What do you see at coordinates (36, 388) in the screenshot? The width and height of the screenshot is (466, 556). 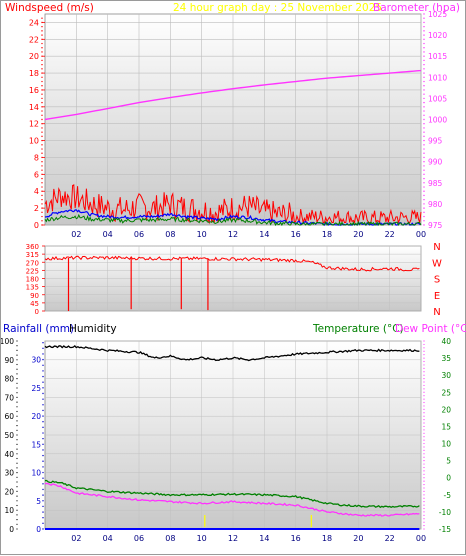 I see `rainfall-tick-label: 25` at bounding box center [36, 388].